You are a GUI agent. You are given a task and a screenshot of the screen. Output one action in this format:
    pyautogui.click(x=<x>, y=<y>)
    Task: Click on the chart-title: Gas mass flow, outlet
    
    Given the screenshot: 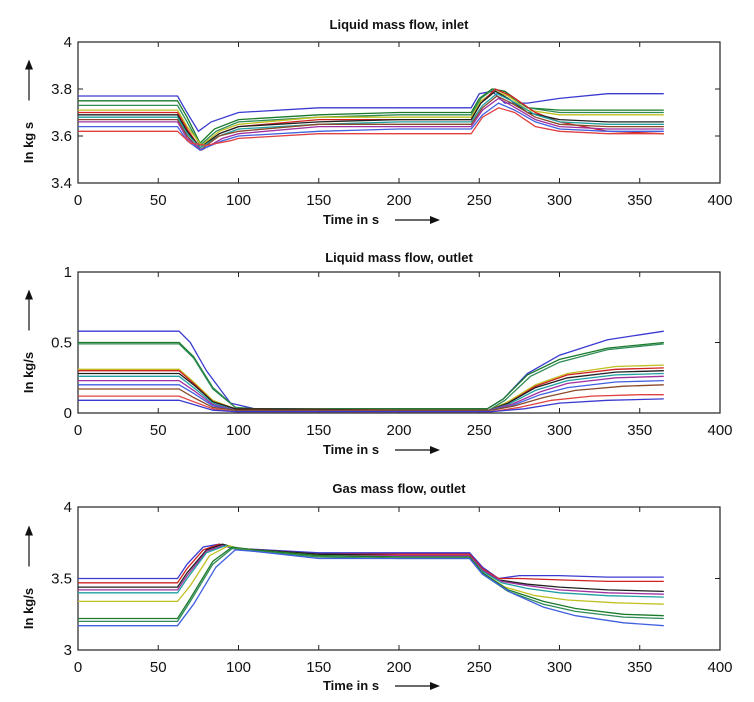 What is the action you would take?
    pyautogui.click(x=399, y=488)
    